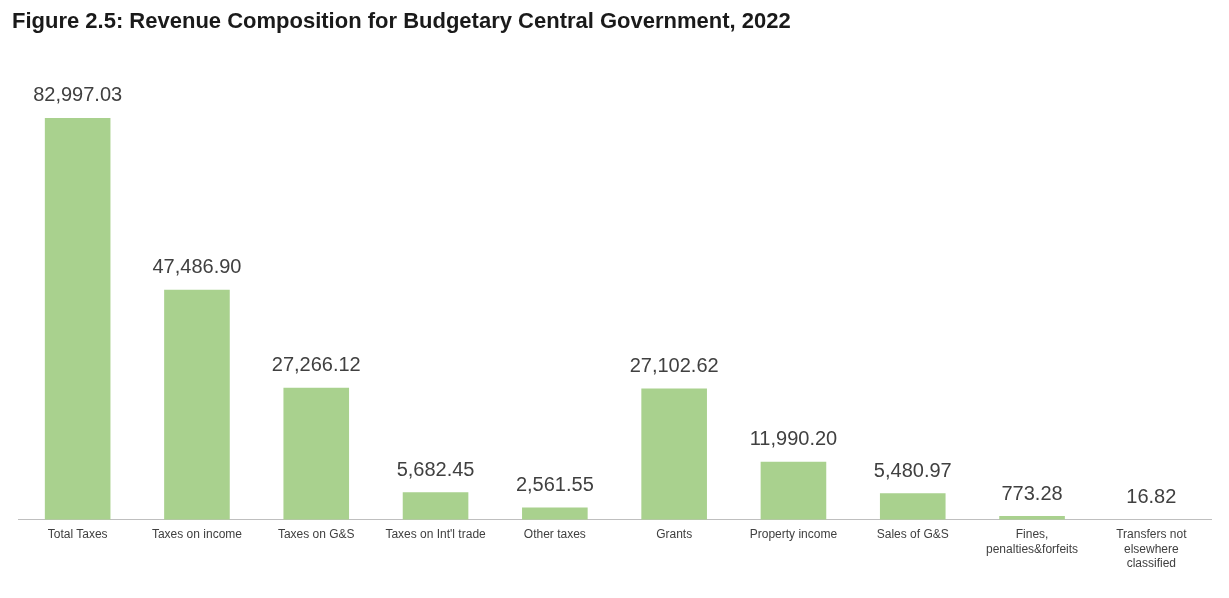 The height and width of the screenshot is (598, 1229). I want to click on data-label: 5,682.45, so click(435, 468).